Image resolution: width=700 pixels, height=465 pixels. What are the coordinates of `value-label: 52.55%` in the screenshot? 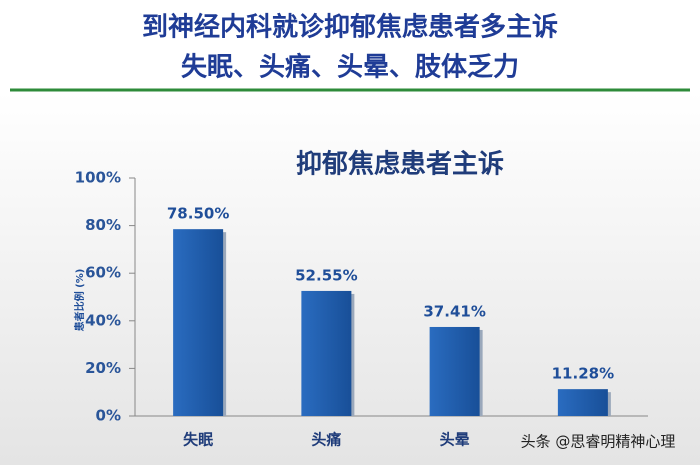 It's located at (326, 275).